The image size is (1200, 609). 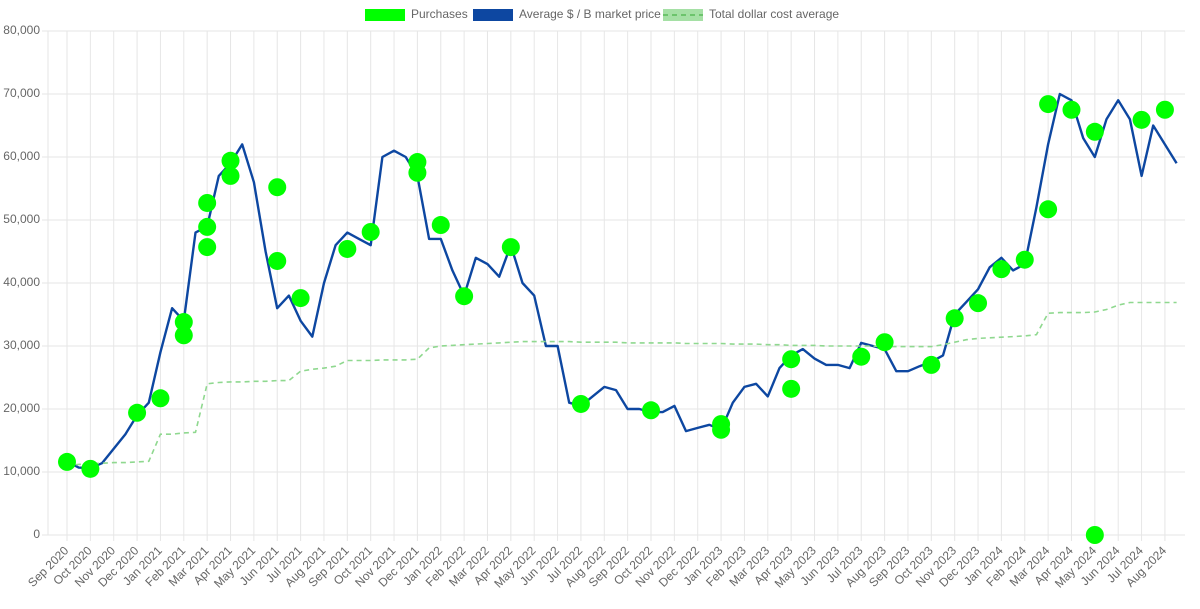 What do you see at coordinates (36, 534) in the screenshot?
I see `y-tick-label: 0` at bounding box center [36, 534].